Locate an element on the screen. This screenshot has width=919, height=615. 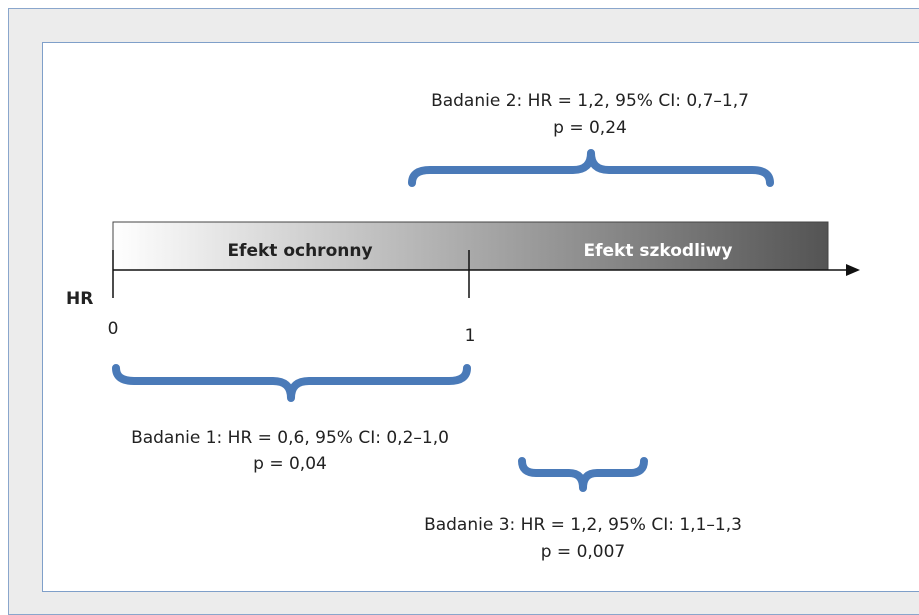
study-text: Badanie 2: HR = 1,2, 95% CI: 0,7–1,7 is located at coordinates (590, 101).